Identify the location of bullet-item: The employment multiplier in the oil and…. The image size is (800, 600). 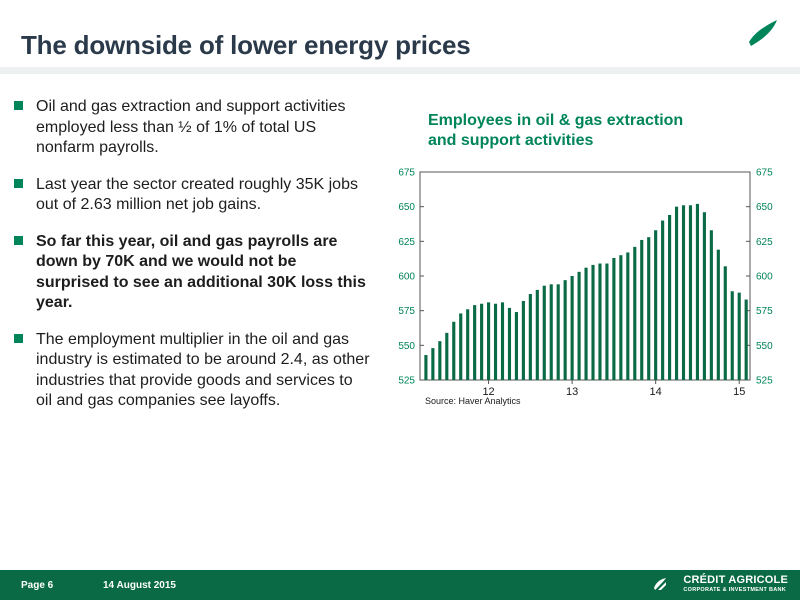
(192, 371).